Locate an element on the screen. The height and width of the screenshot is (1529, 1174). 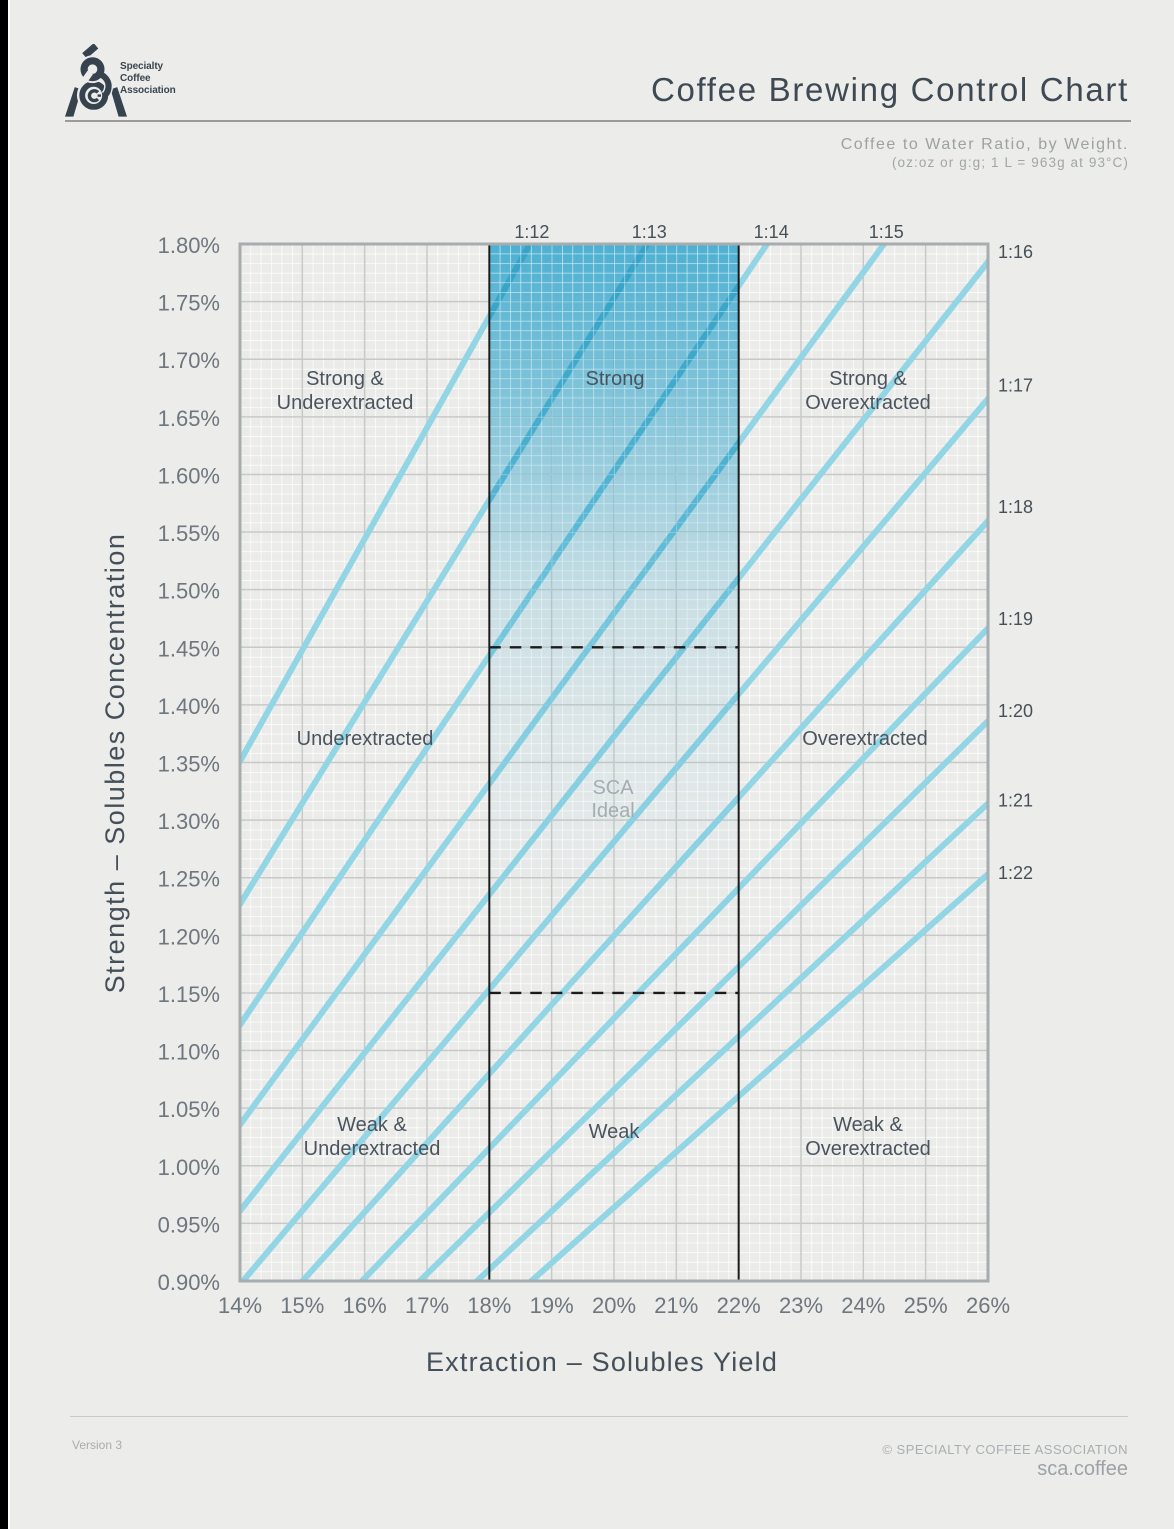
svg-text: 1.60% is located at coordinates (189, 475).